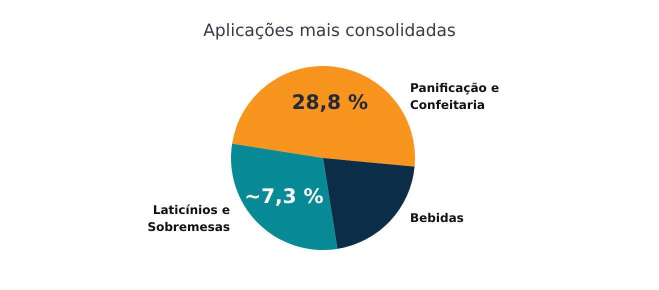 The height and width of the screenshot is (290, 659). I want to click on text: 28,8 %, so click(330, 102).